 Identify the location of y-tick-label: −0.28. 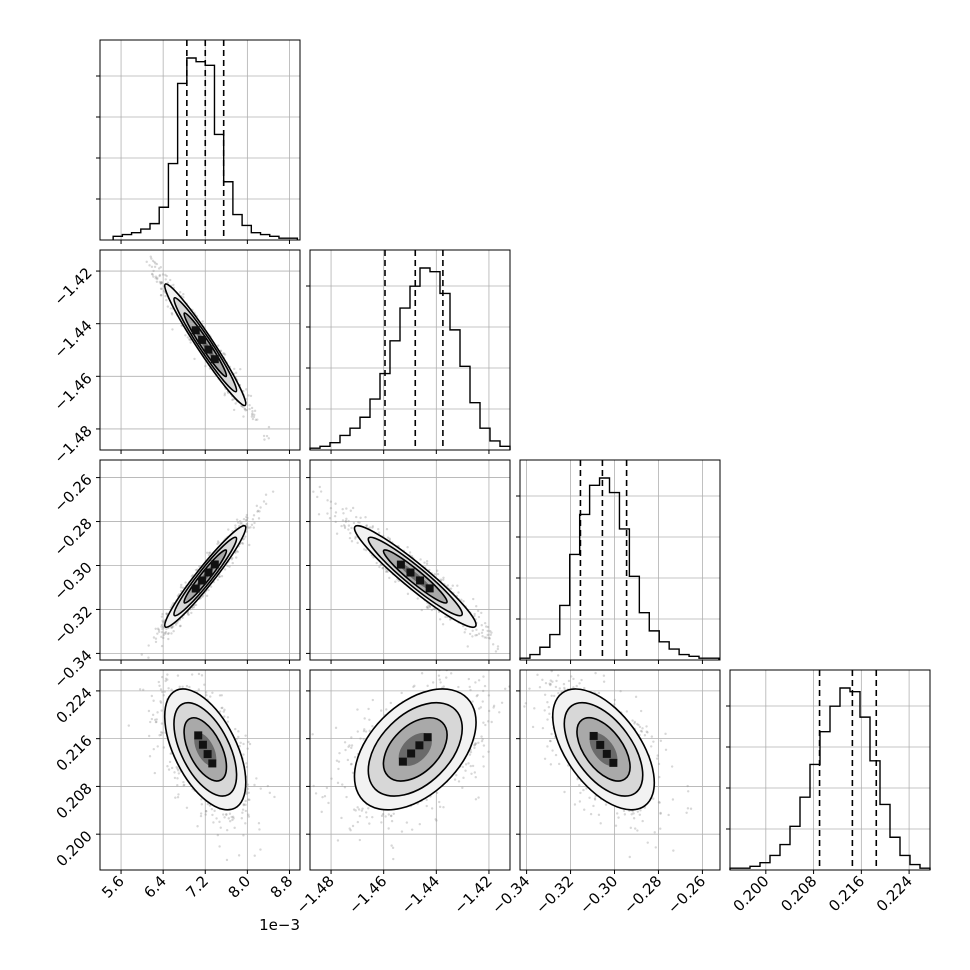
(72, 536).